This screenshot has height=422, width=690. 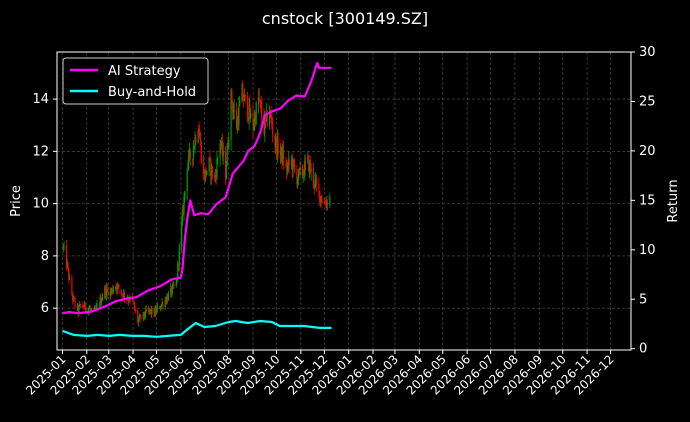 I want to click on legend: AI Strategy Buy-and-Hold, so click(x=135, y=81).